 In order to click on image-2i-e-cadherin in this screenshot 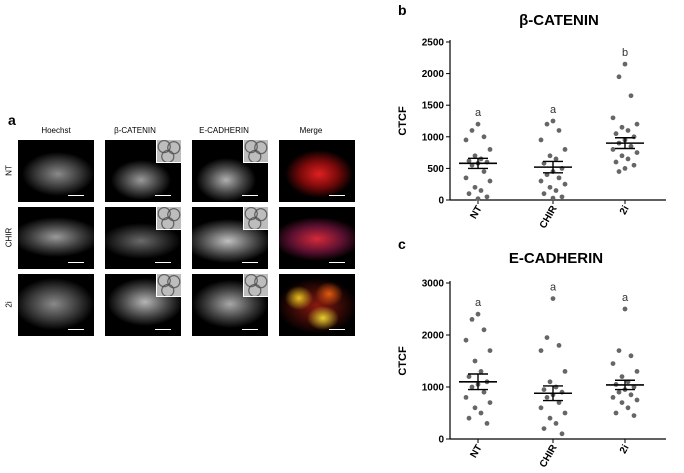, I will do `click(230, 305)`.